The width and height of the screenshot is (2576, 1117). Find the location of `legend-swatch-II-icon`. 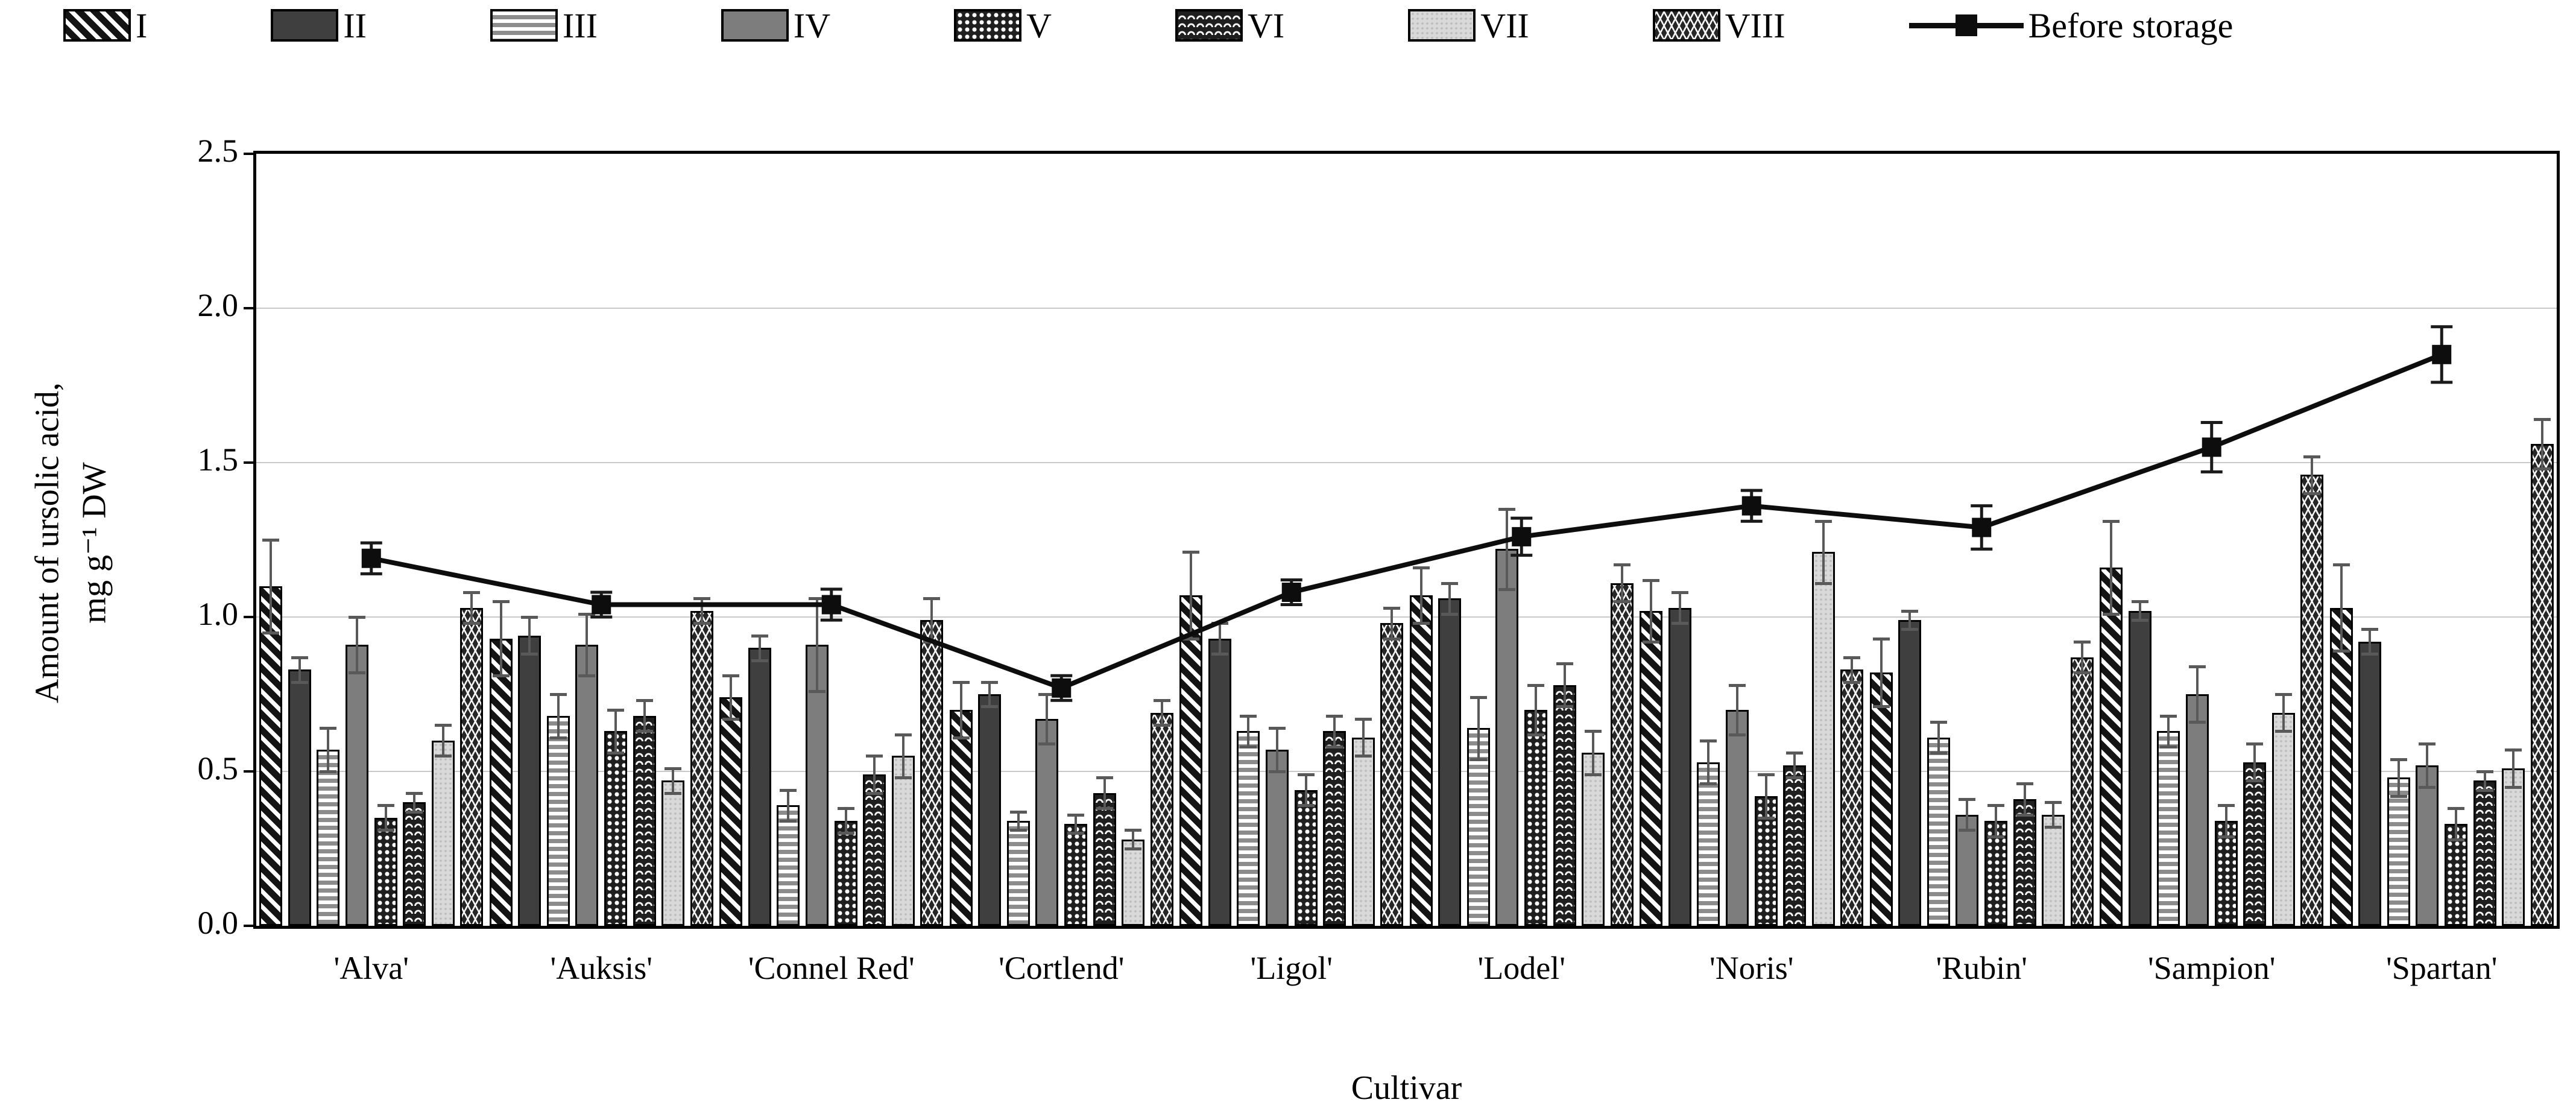

legend-swatch-II-icon is located at coordinates (305, 26).